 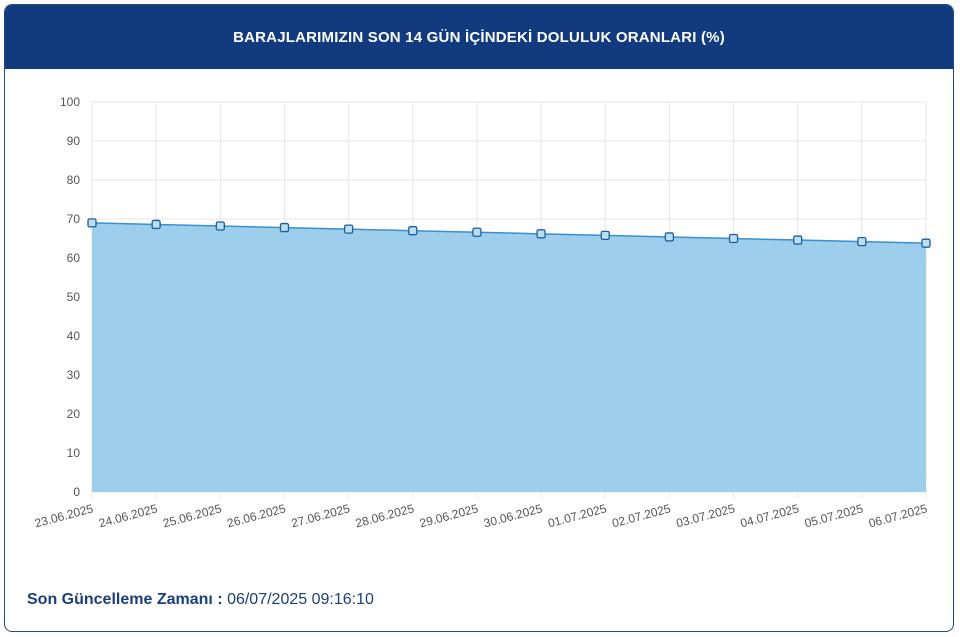 What do you see at coordinates (642, 515) in the screenshot?
I see `x-tick-label: 02.07.2025` at bounding box center [642, 515].